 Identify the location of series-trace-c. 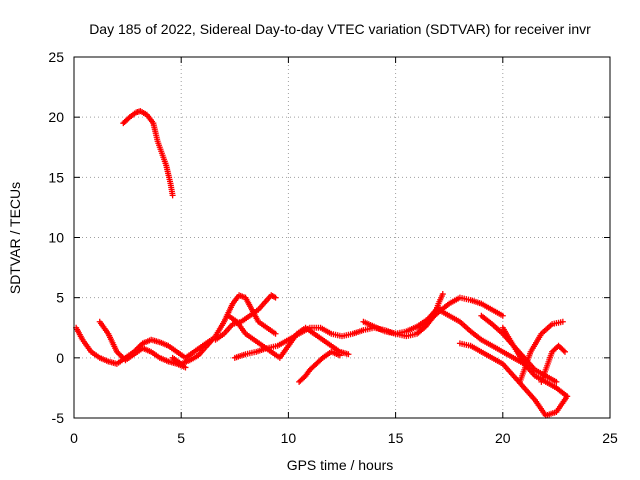
(148, 153).